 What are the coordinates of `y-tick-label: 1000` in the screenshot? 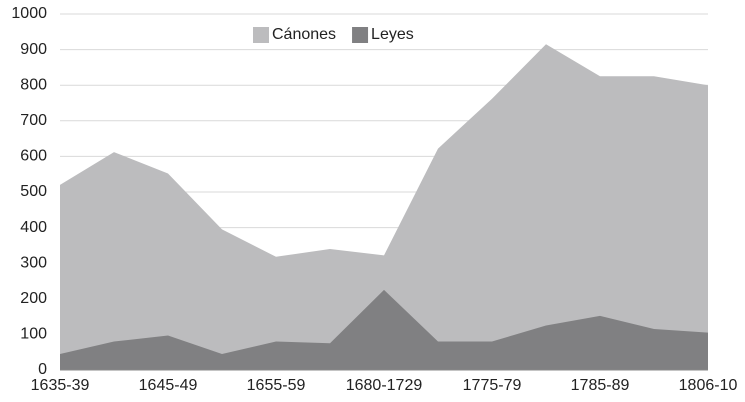 It's located at (29, 13).